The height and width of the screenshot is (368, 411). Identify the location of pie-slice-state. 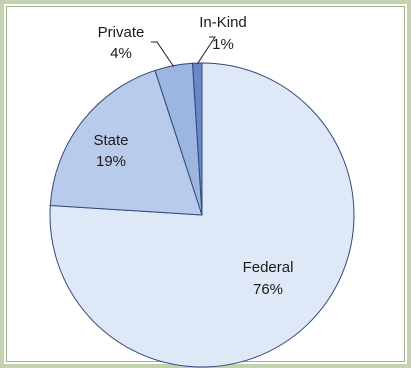
(126, 142).